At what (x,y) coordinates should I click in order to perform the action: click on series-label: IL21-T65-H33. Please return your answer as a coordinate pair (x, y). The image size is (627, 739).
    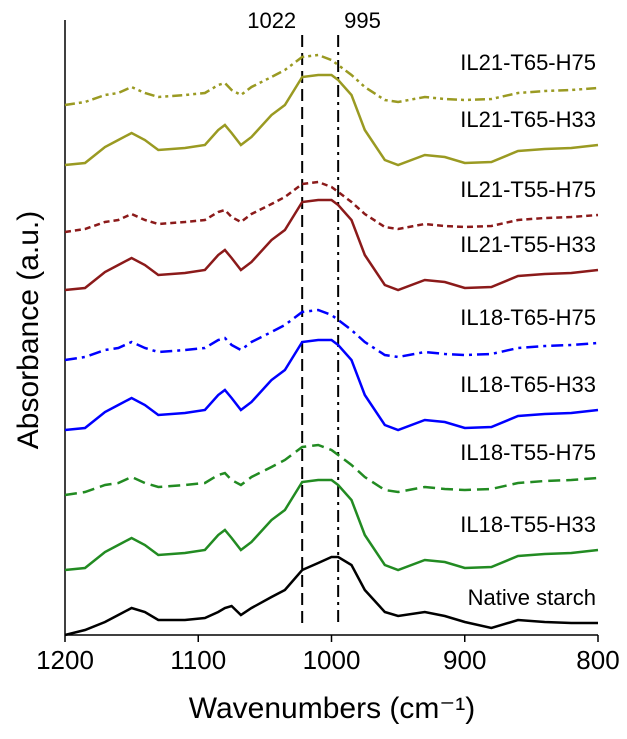
    Looking at the image, I should click on (528, 119).